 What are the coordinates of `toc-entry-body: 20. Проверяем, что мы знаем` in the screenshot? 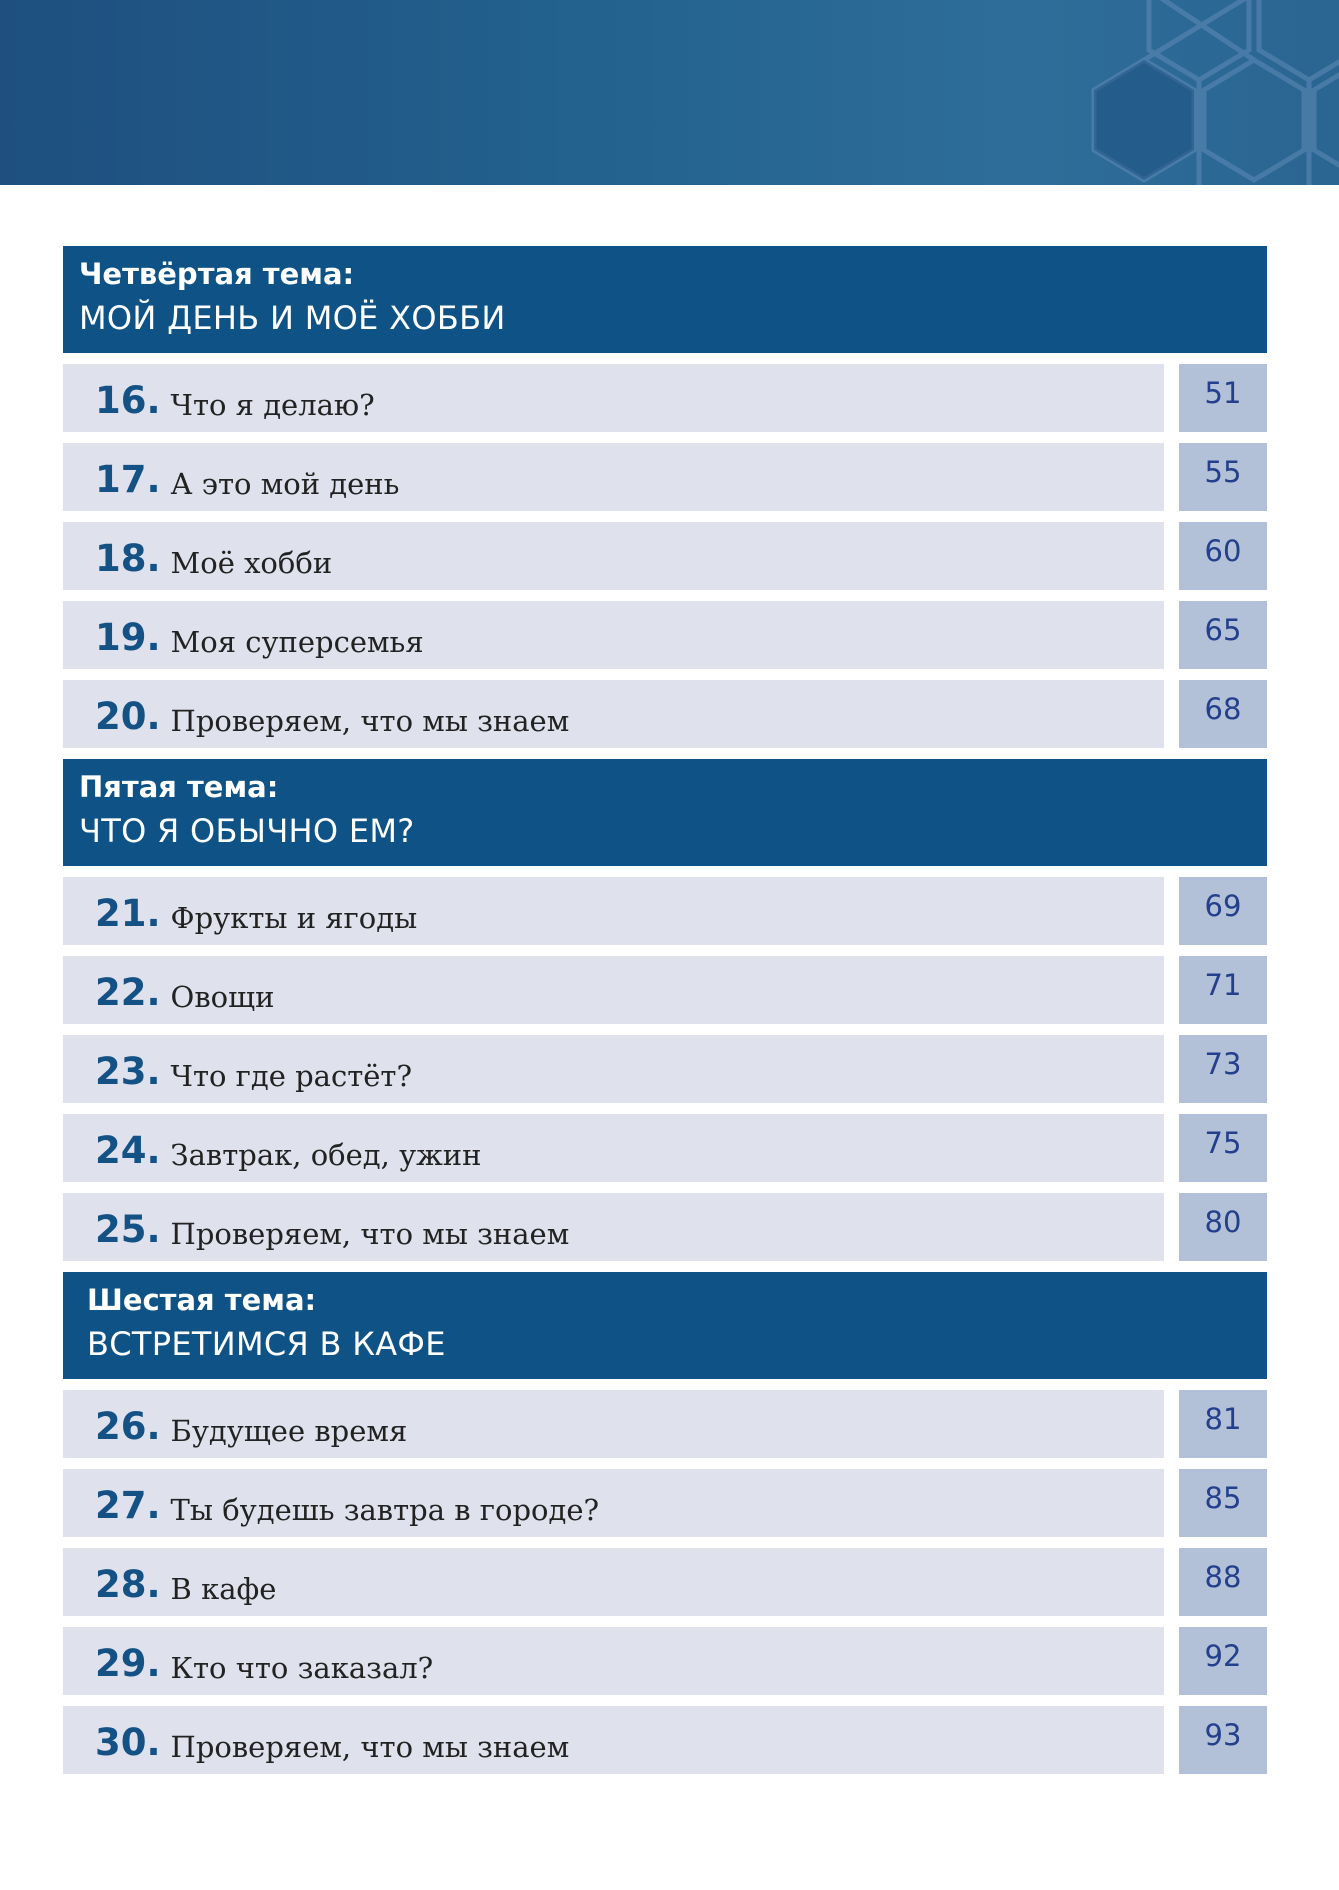 It's located at (613, 714).